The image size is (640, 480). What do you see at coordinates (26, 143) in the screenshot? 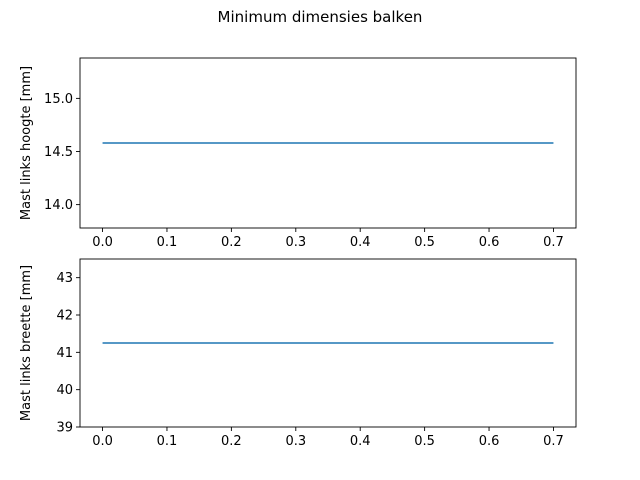
I see `y-axis-label: Mast links hoogte [mm]` at bounding box center [26, 143].